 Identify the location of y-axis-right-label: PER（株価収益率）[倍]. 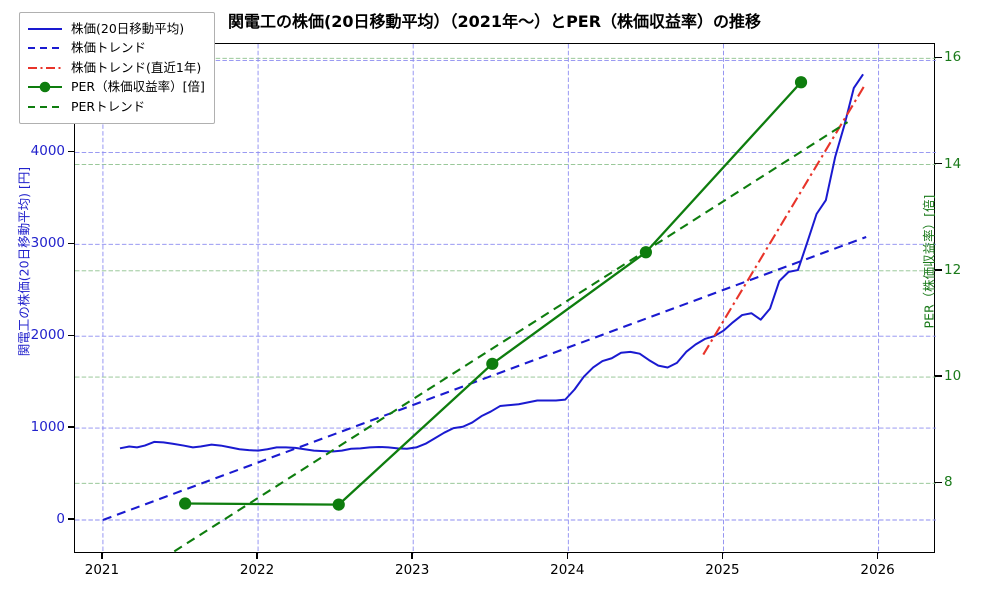
(929, 261).